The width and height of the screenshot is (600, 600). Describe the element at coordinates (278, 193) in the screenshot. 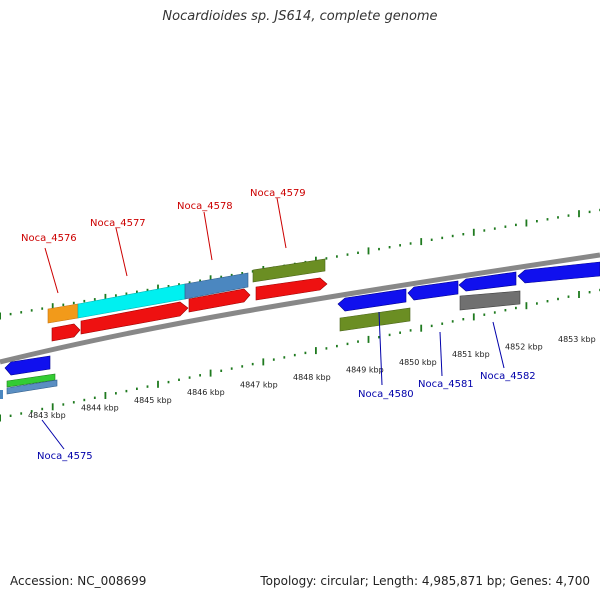

I see `gene-label-noca-4579: Noca_4579` at that location.